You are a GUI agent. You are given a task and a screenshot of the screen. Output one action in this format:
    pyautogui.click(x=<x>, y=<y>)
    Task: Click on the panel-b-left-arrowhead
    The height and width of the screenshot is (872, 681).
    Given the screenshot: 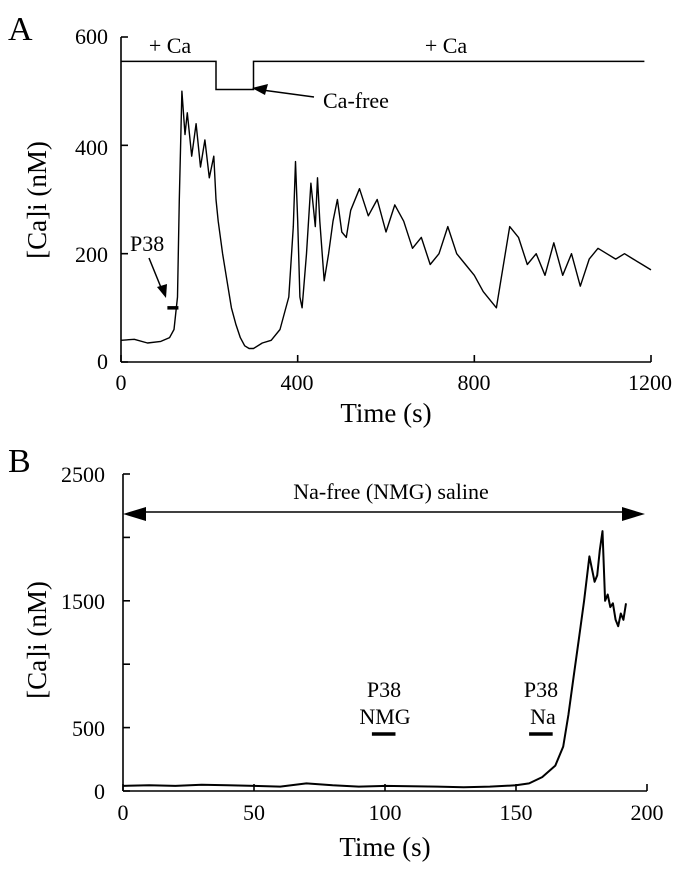 What is the action you would take?
    pyautogui.click(x=134, y=514)
    